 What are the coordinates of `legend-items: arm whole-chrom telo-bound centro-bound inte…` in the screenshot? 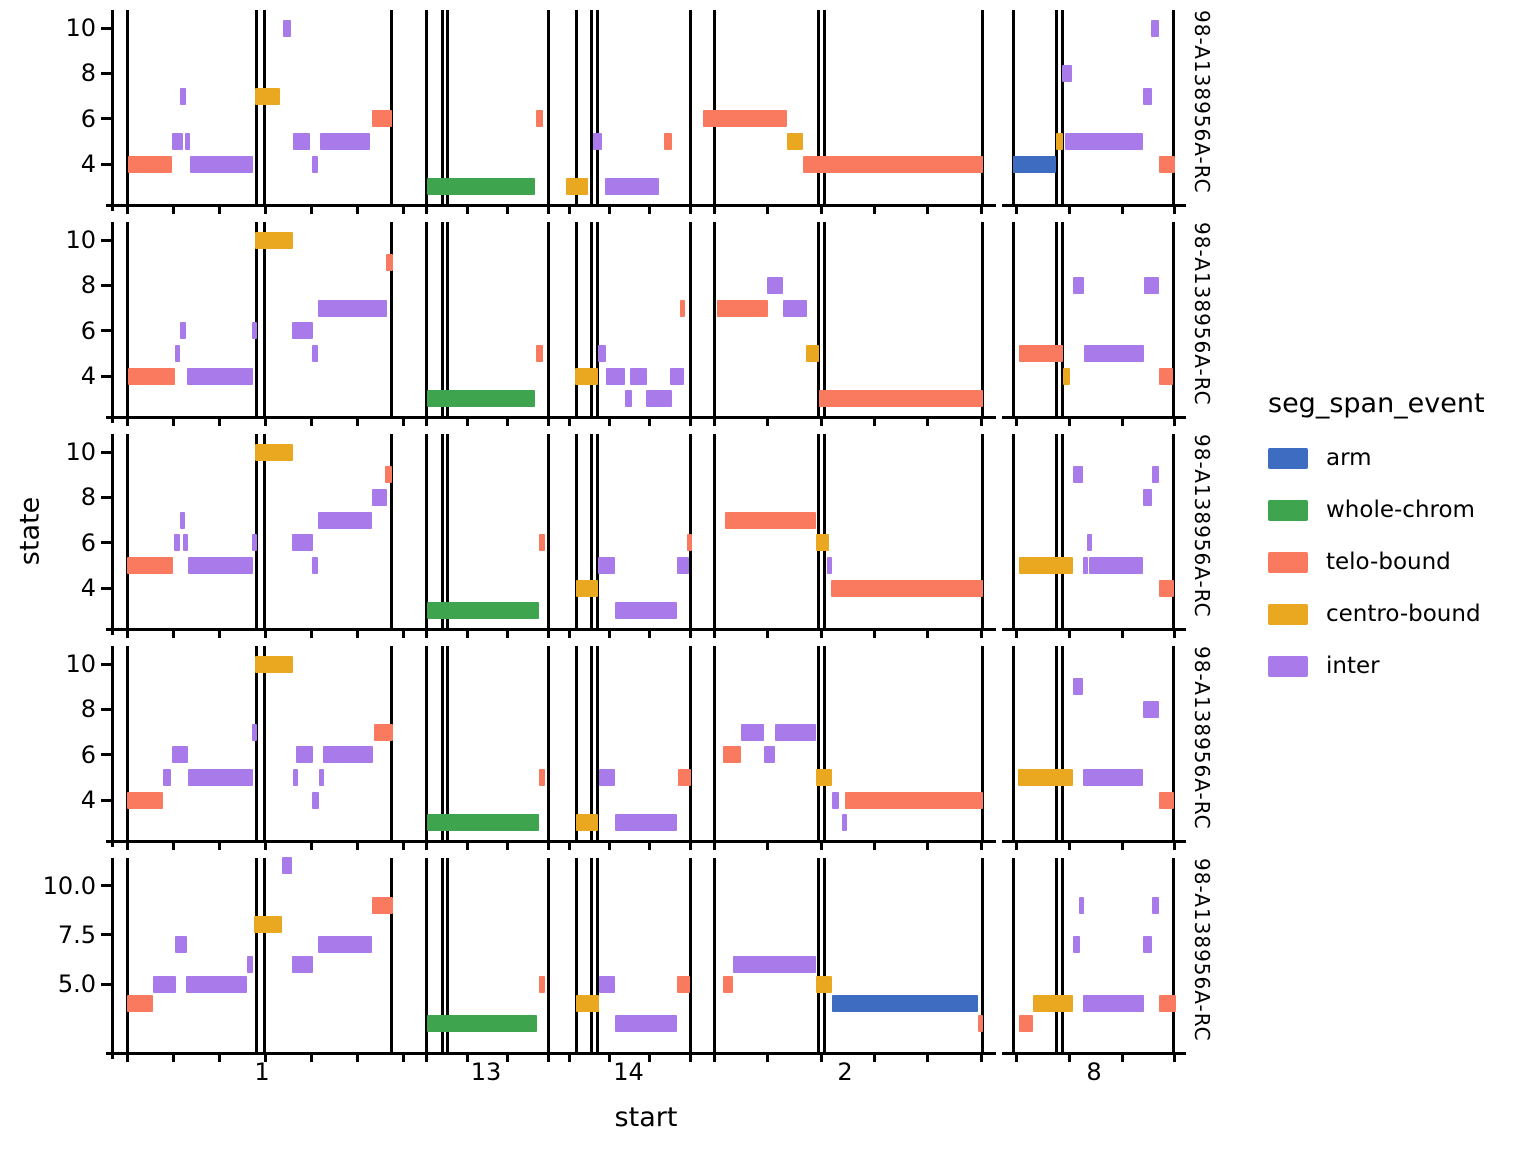 It's located at (1376, 562).